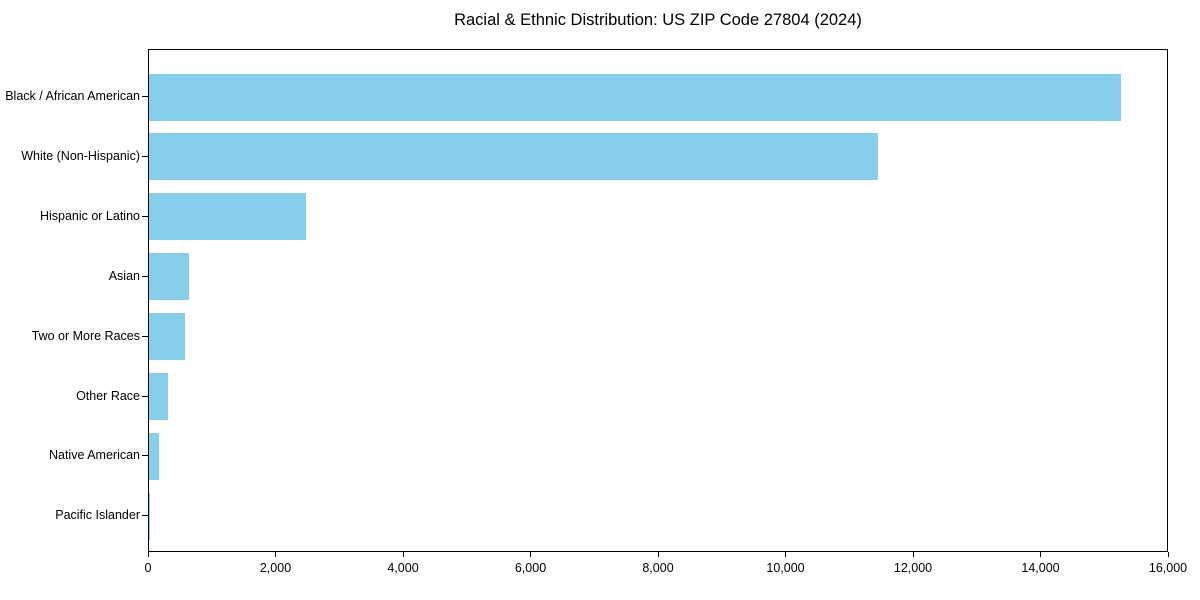 This screenshot has width=1200, height=600. I want to click on x-tick-label-14000: 14,000, so click(1040, 568).